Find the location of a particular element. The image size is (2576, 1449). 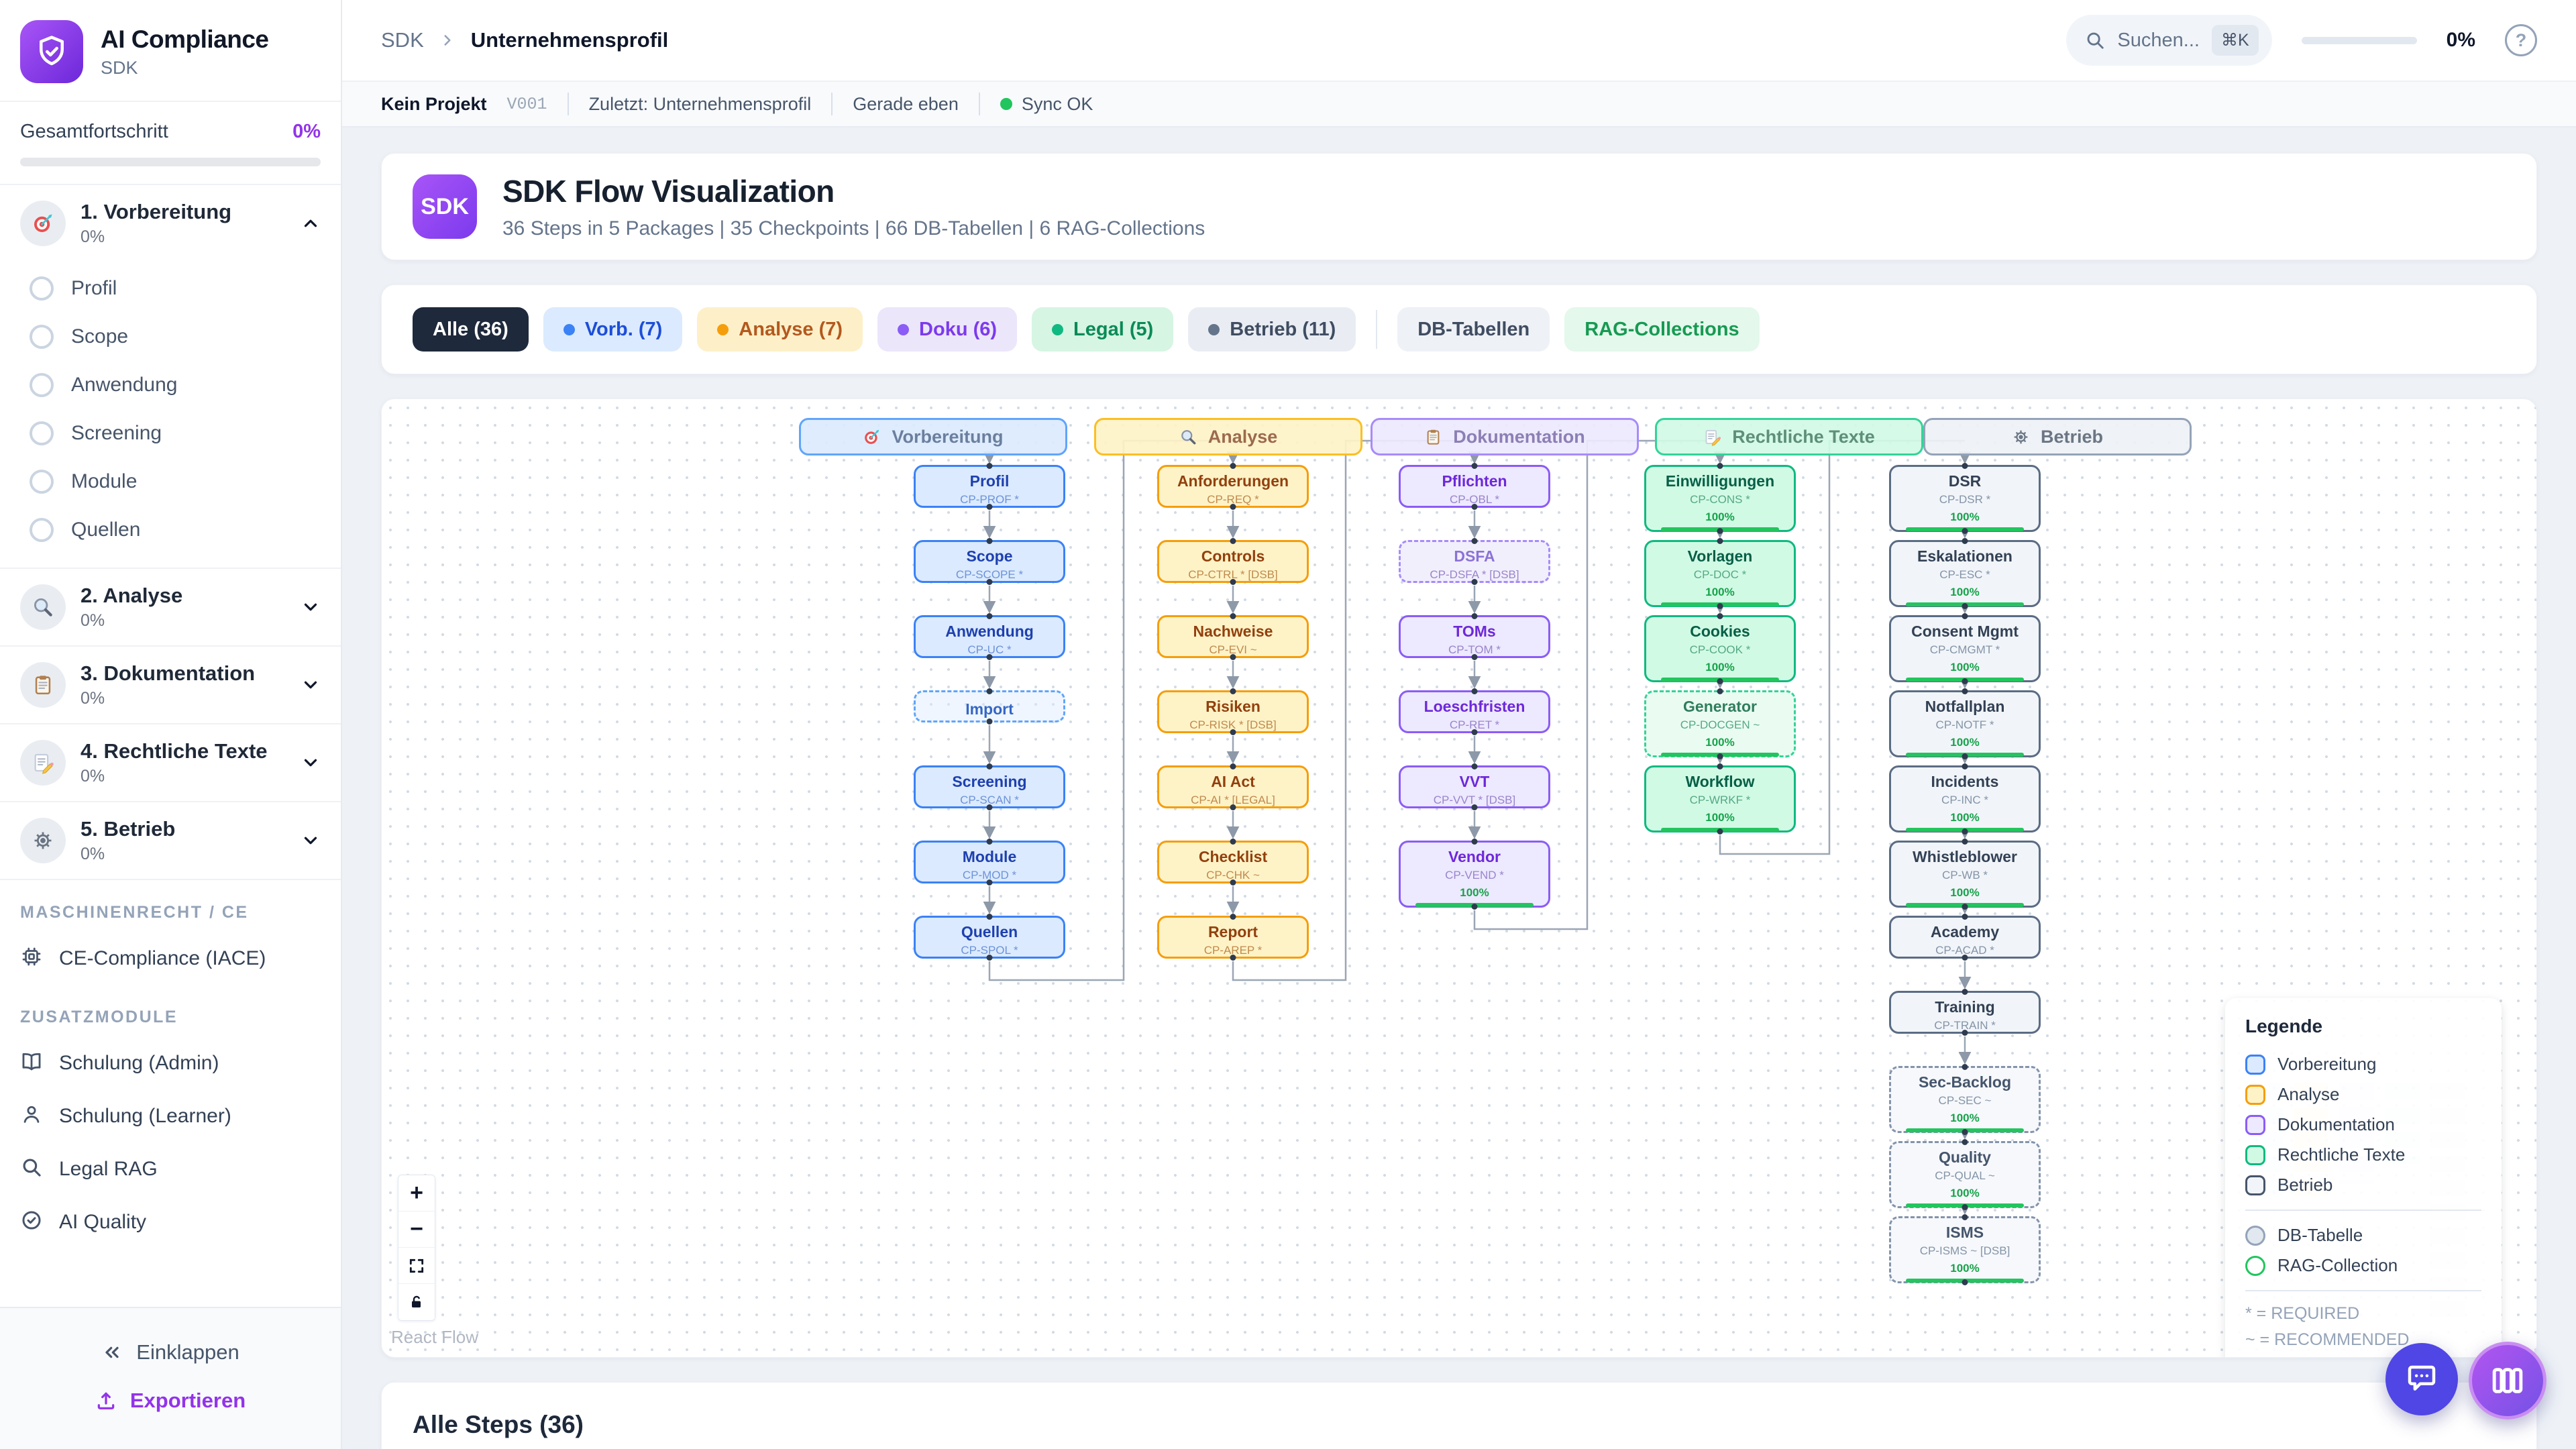

search-input: Suchen... ⌘K is located at coordinates (2169, 40).